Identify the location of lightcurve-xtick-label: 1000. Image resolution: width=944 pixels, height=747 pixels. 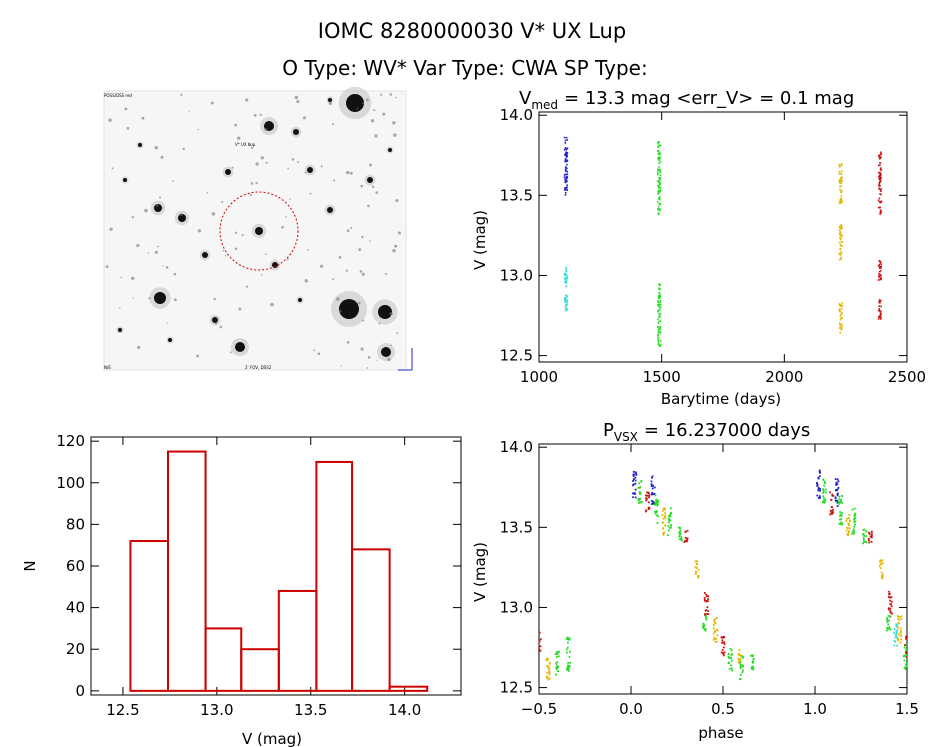
(539, 377).